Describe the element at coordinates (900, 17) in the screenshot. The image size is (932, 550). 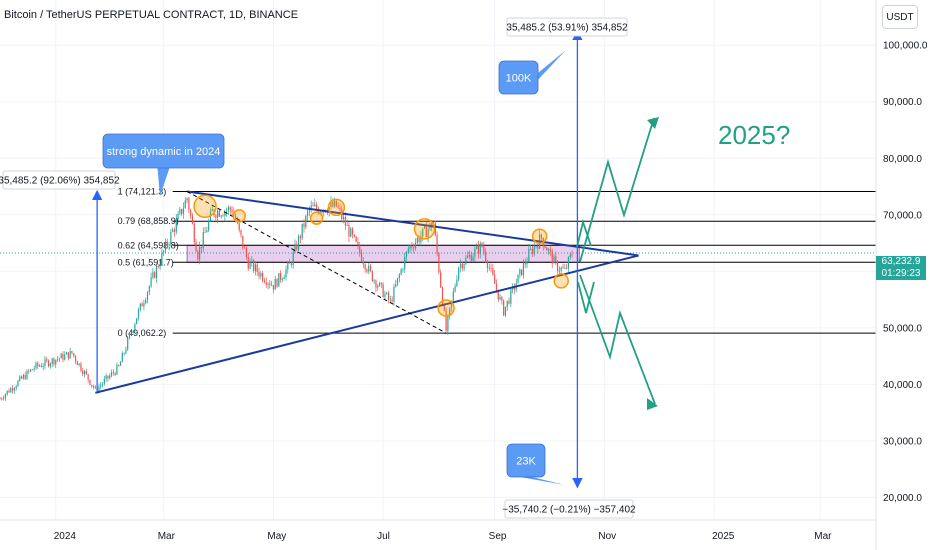
I see `currency-selector: USDT` at that location.